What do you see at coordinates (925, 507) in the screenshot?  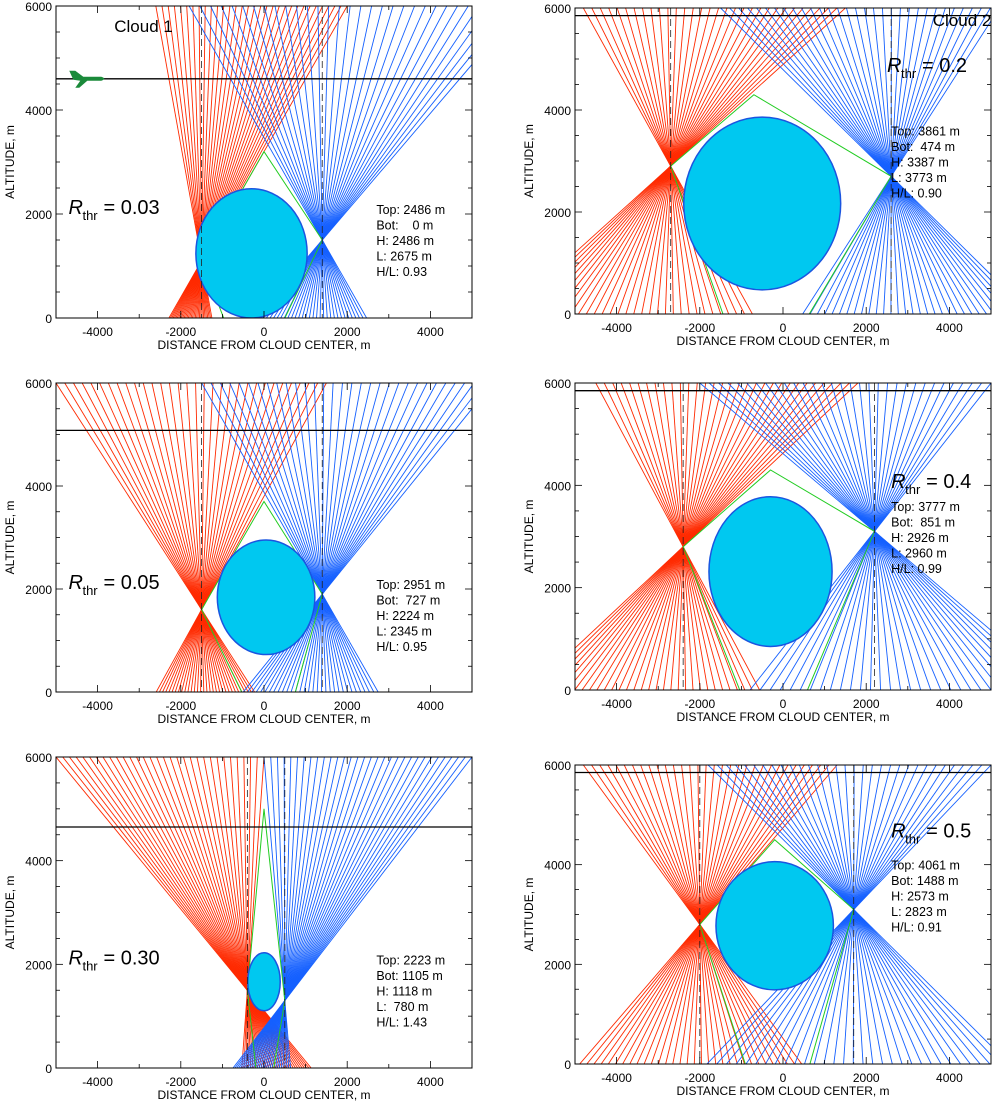 I see `cloud-stat-line: Top: 3777 m` at bounding box center [925, 507].